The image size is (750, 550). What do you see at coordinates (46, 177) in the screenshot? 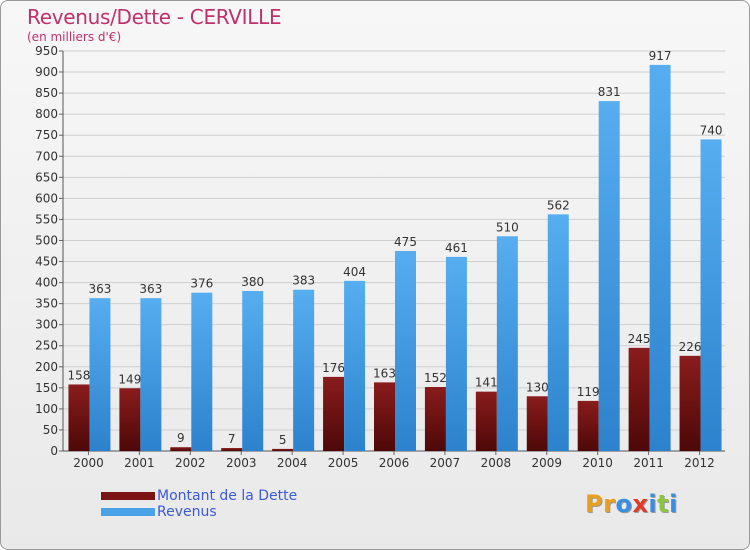
I see `y-tick-label: 650` at bounding box center [46, 177].